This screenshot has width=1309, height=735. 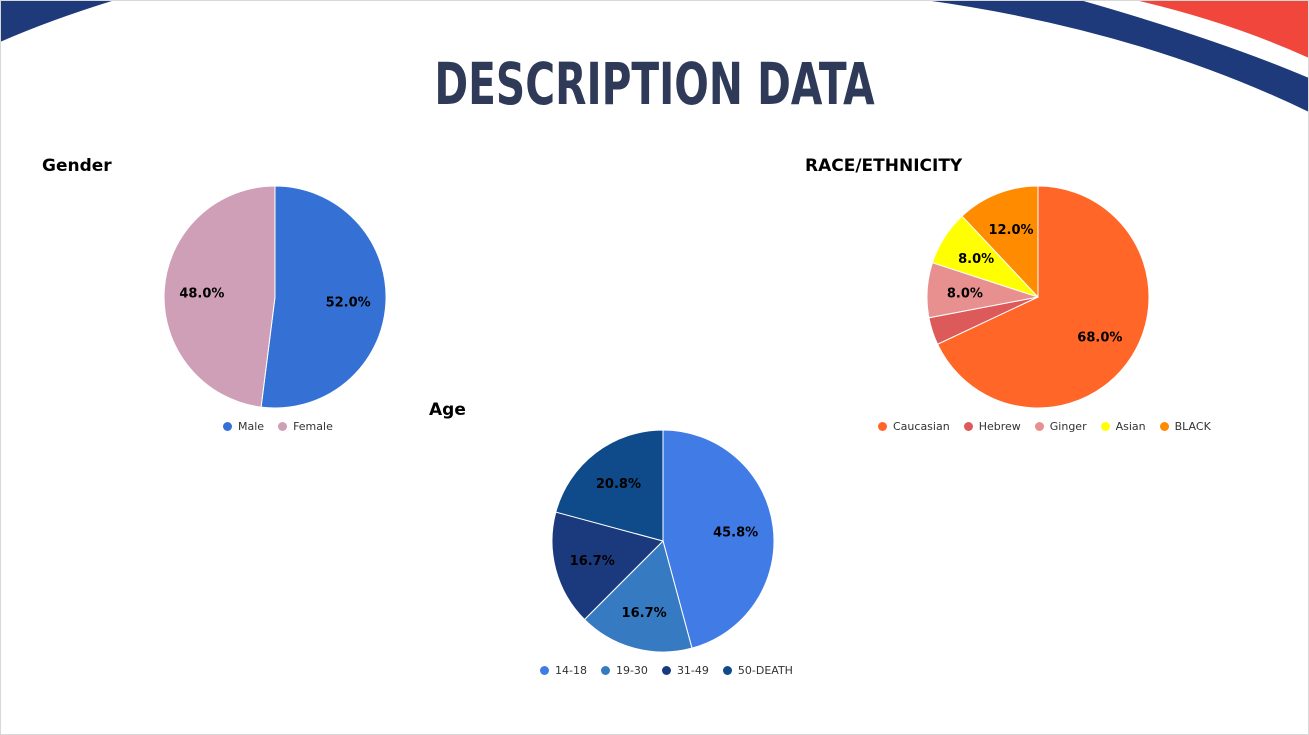 I want to click on legend-label: 31-49, so click(x=692, y=670).